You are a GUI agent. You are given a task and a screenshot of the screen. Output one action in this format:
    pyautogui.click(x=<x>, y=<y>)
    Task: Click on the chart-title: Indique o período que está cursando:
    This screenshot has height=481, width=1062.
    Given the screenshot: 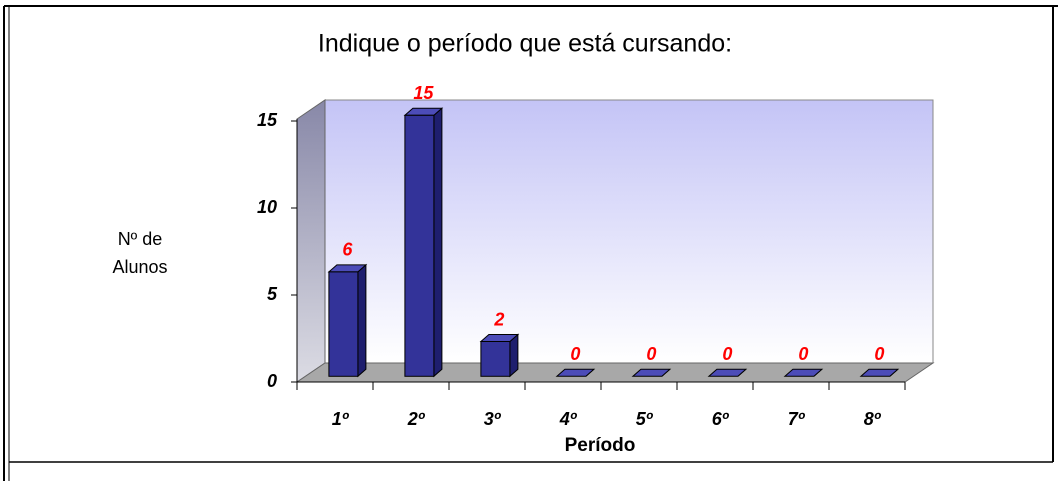 What is the action you would take?
    pyautogui.click(x=525, y=44)
    